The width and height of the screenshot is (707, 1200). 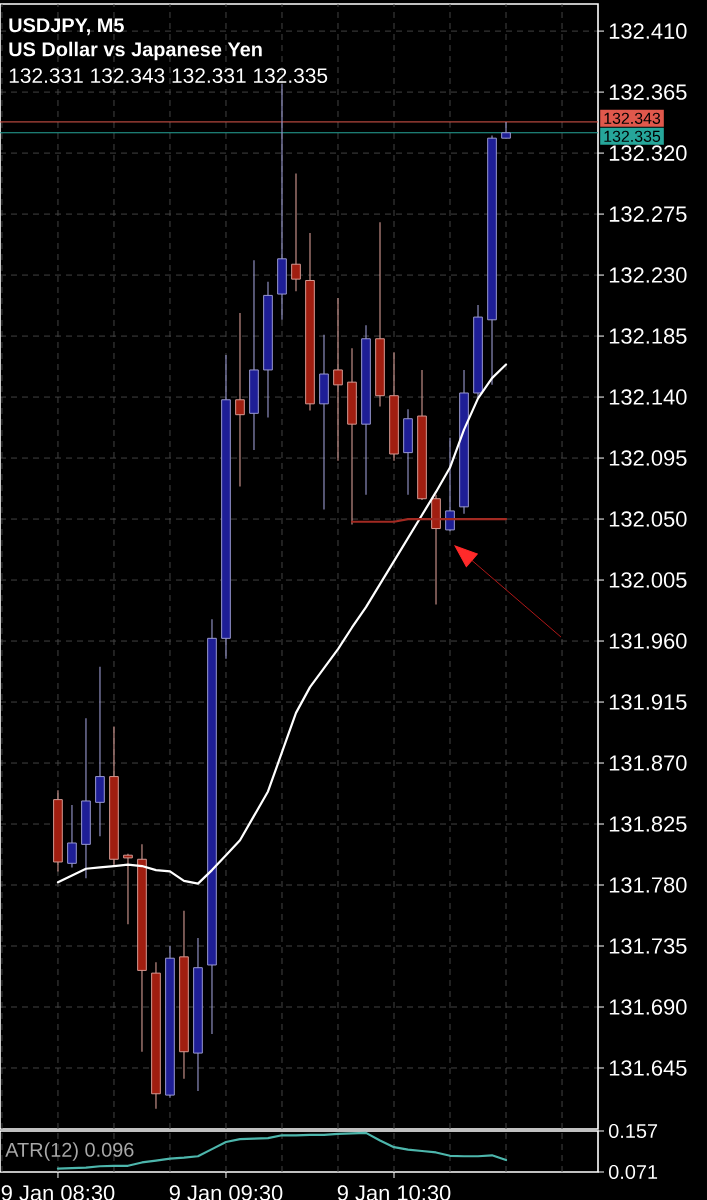 I want to click on y-tick-label: 0.071, so click(x=633, y=1172).